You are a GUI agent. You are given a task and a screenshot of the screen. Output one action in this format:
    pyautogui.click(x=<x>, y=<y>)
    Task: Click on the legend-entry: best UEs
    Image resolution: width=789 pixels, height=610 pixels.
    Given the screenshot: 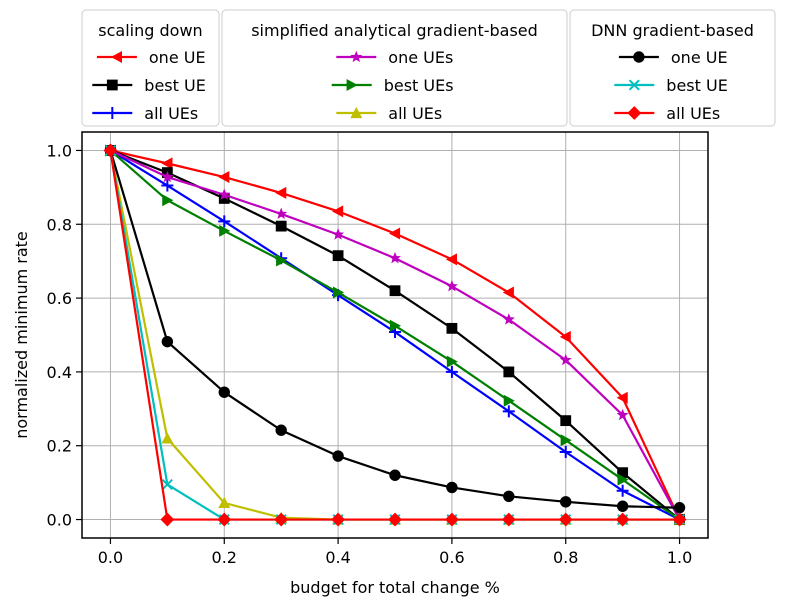 What is the action you would take?
    pyautogui.click(x=392, y=85)
    